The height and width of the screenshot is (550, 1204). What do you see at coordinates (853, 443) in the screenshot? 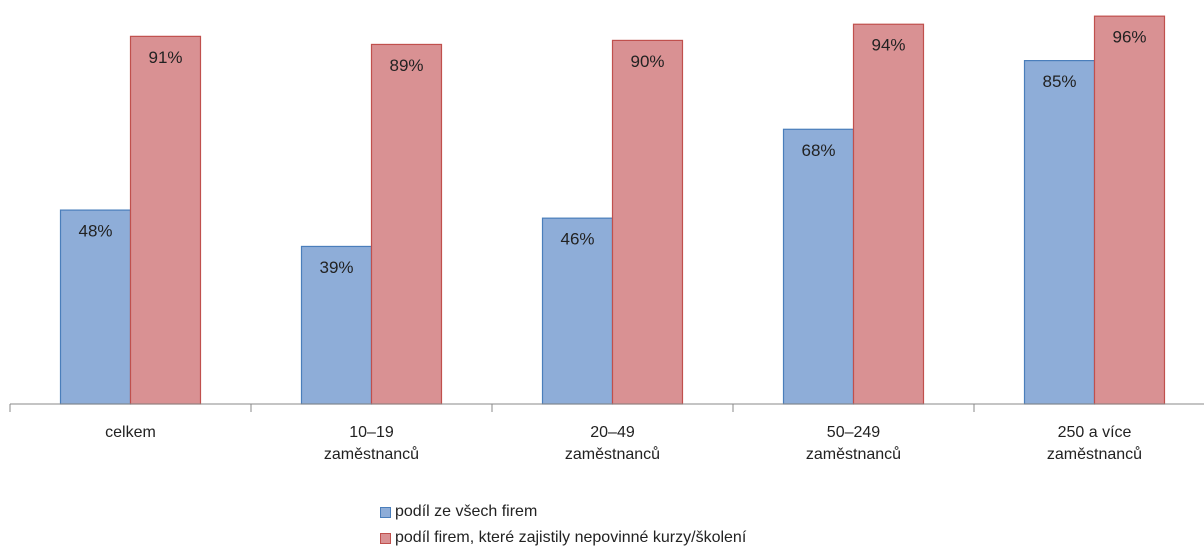
I see `x-tick-label: 50–249 zaměstnanců` at bounding box center [853, 443].